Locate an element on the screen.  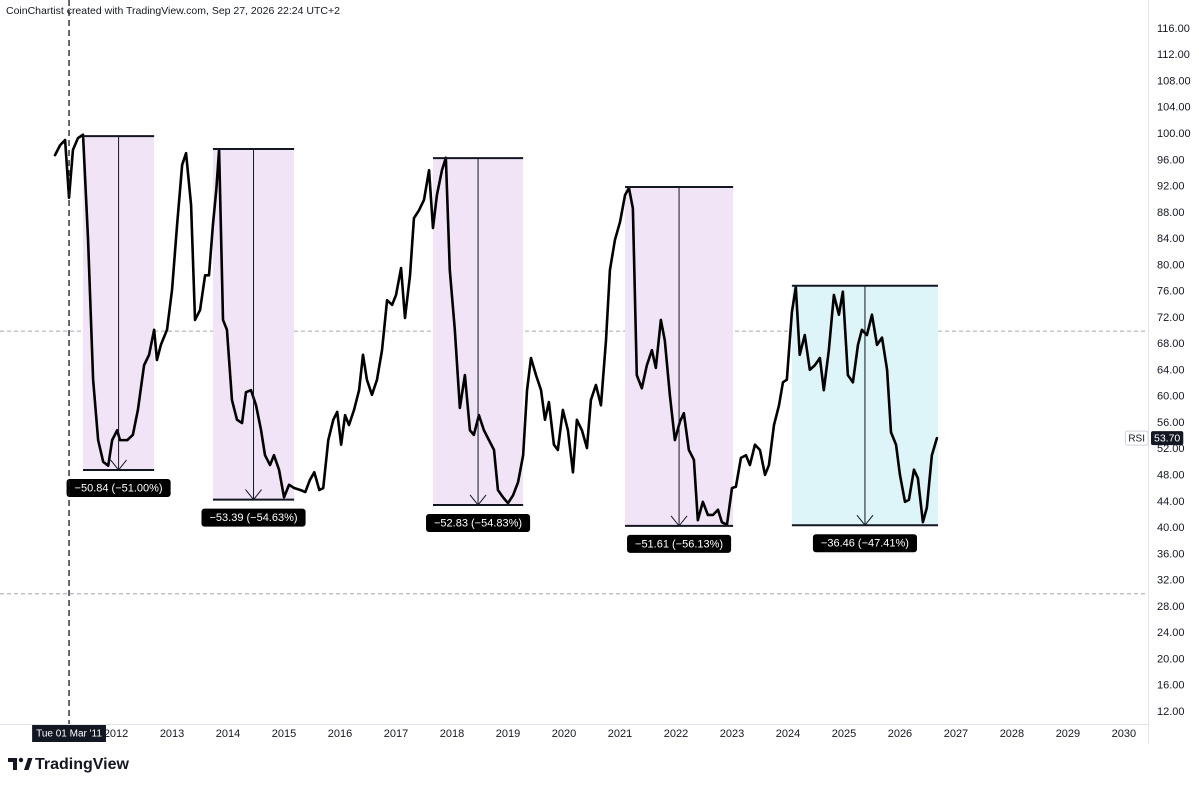
series-name-bg is located at coordinates (1136, 438).